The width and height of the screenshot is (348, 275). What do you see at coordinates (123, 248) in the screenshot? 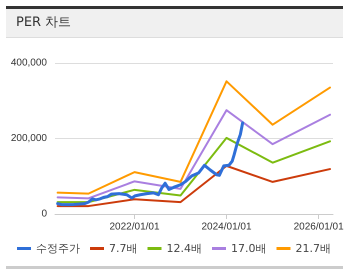
I see `legend-label: 7.7배` at bounding box center [123, 248].